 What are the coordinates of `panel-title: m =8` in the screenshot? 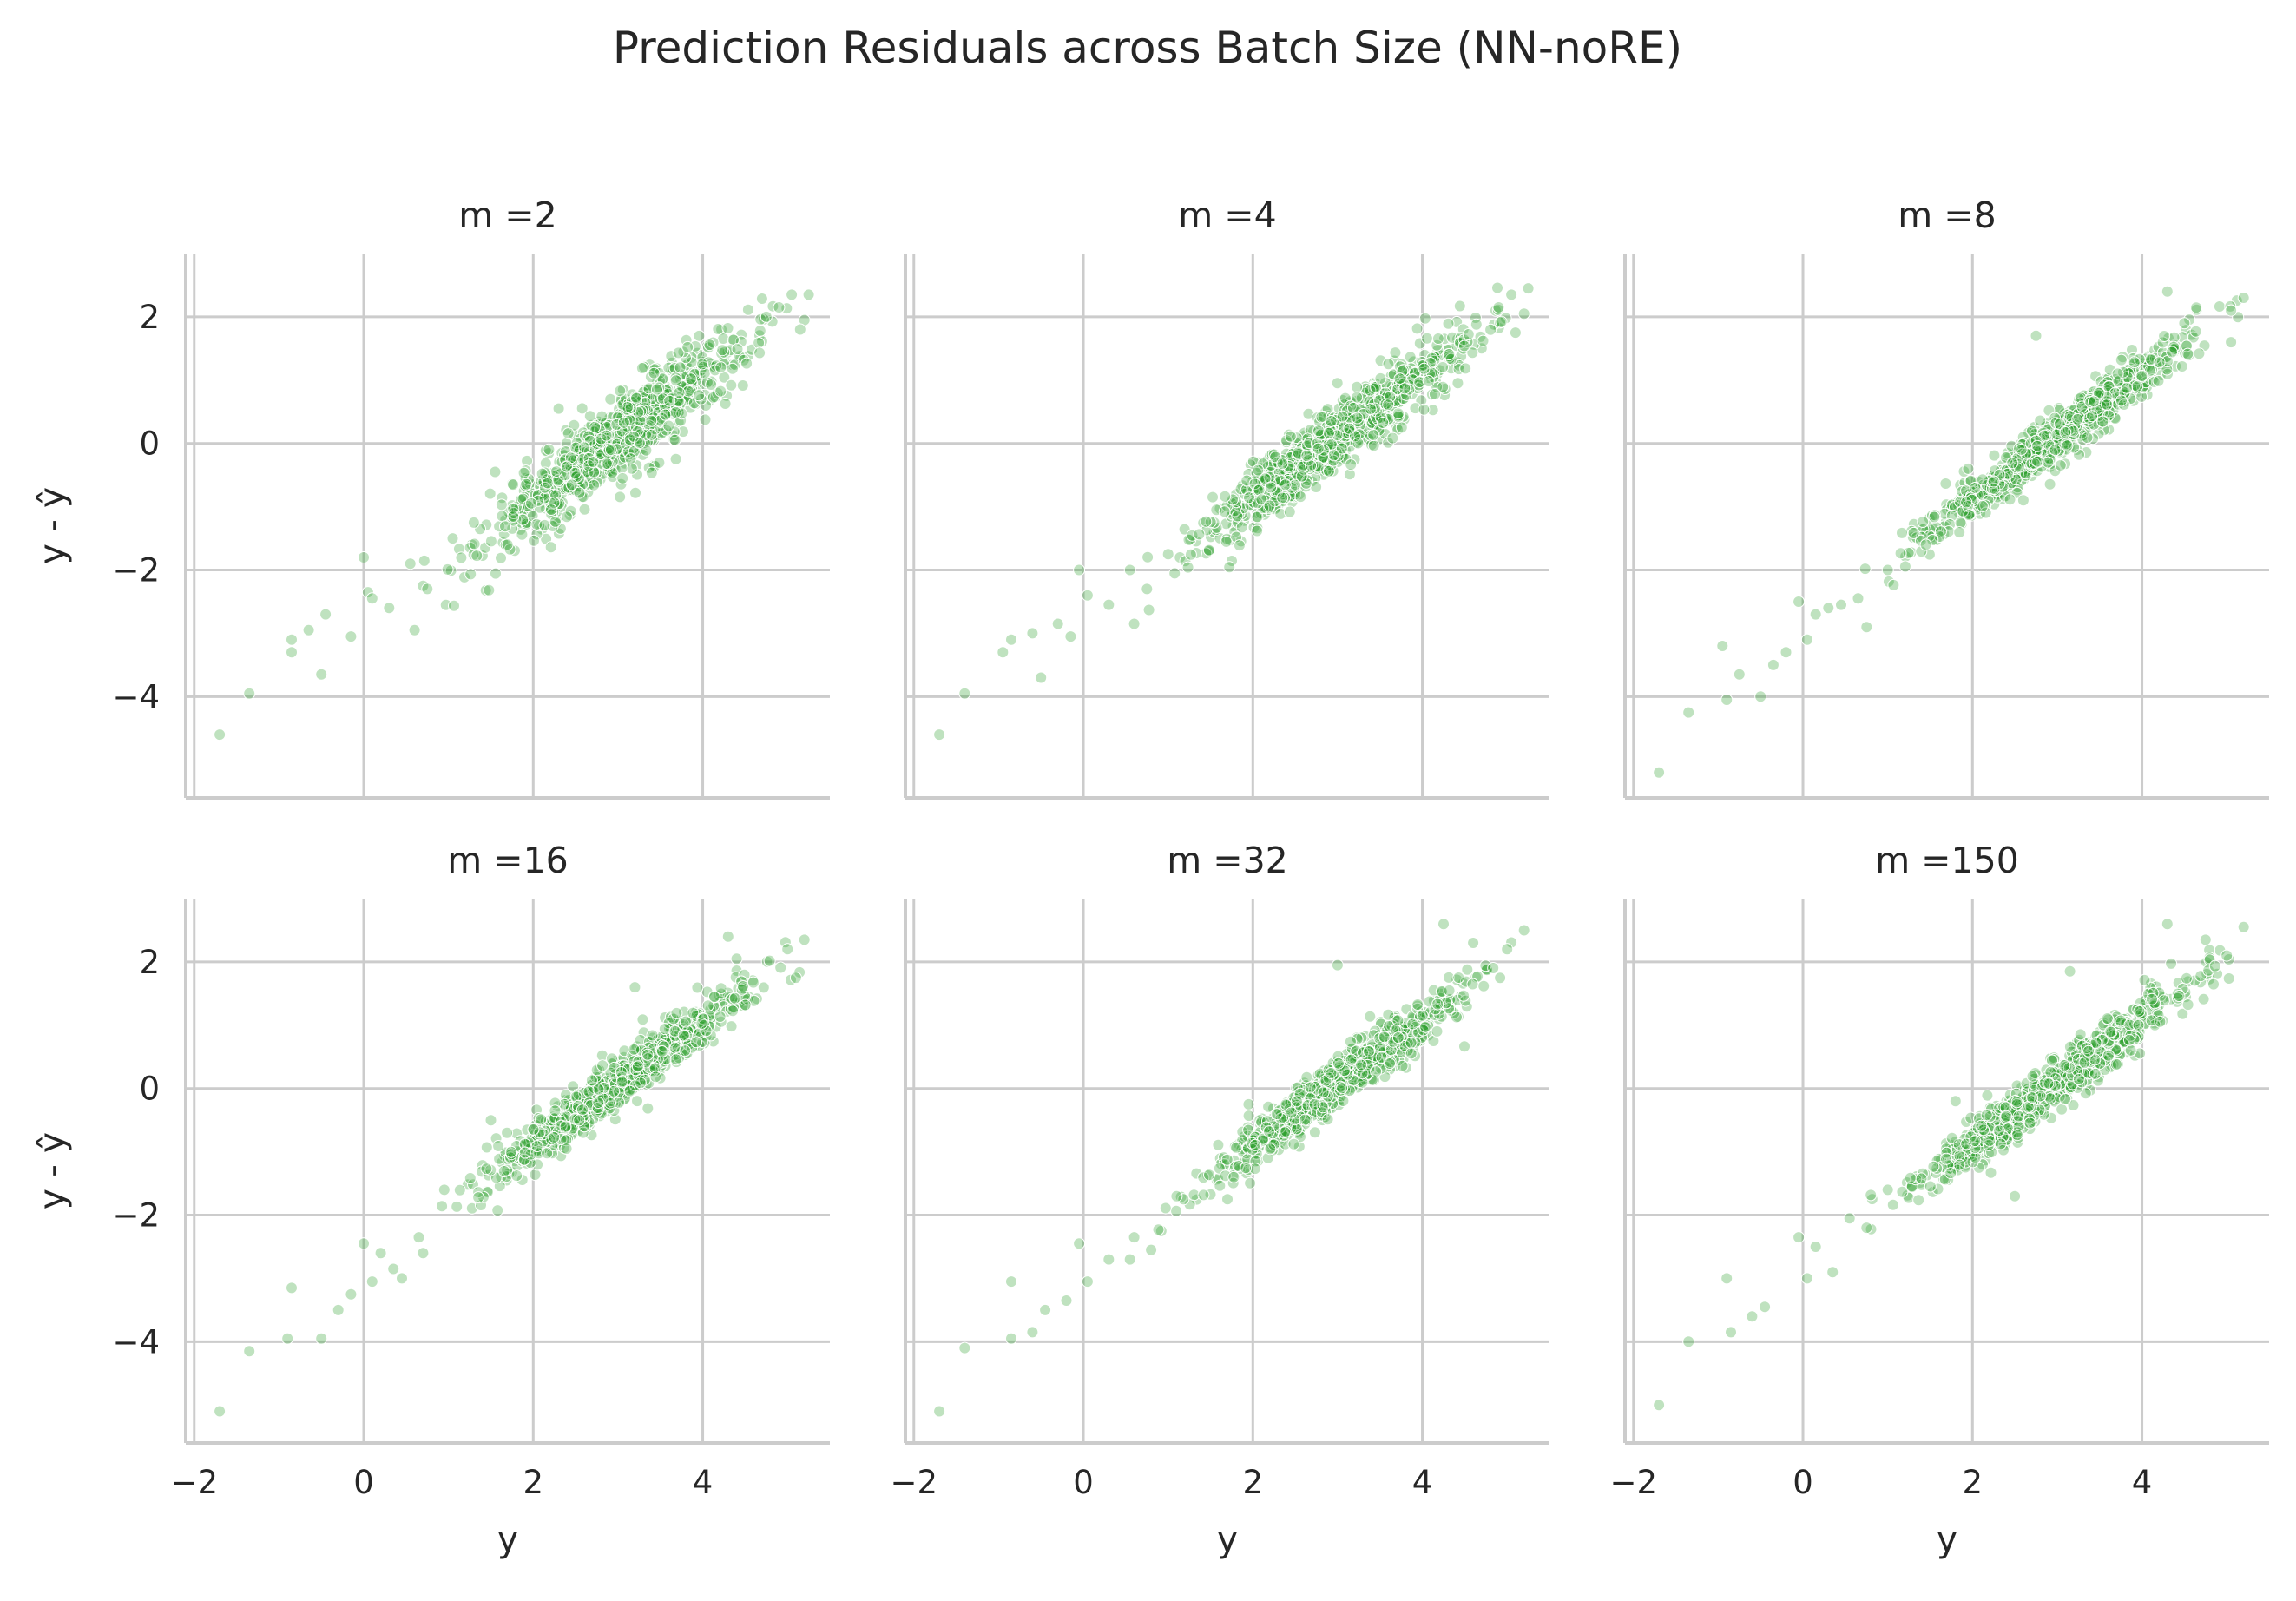 It's located at (1947, 215).